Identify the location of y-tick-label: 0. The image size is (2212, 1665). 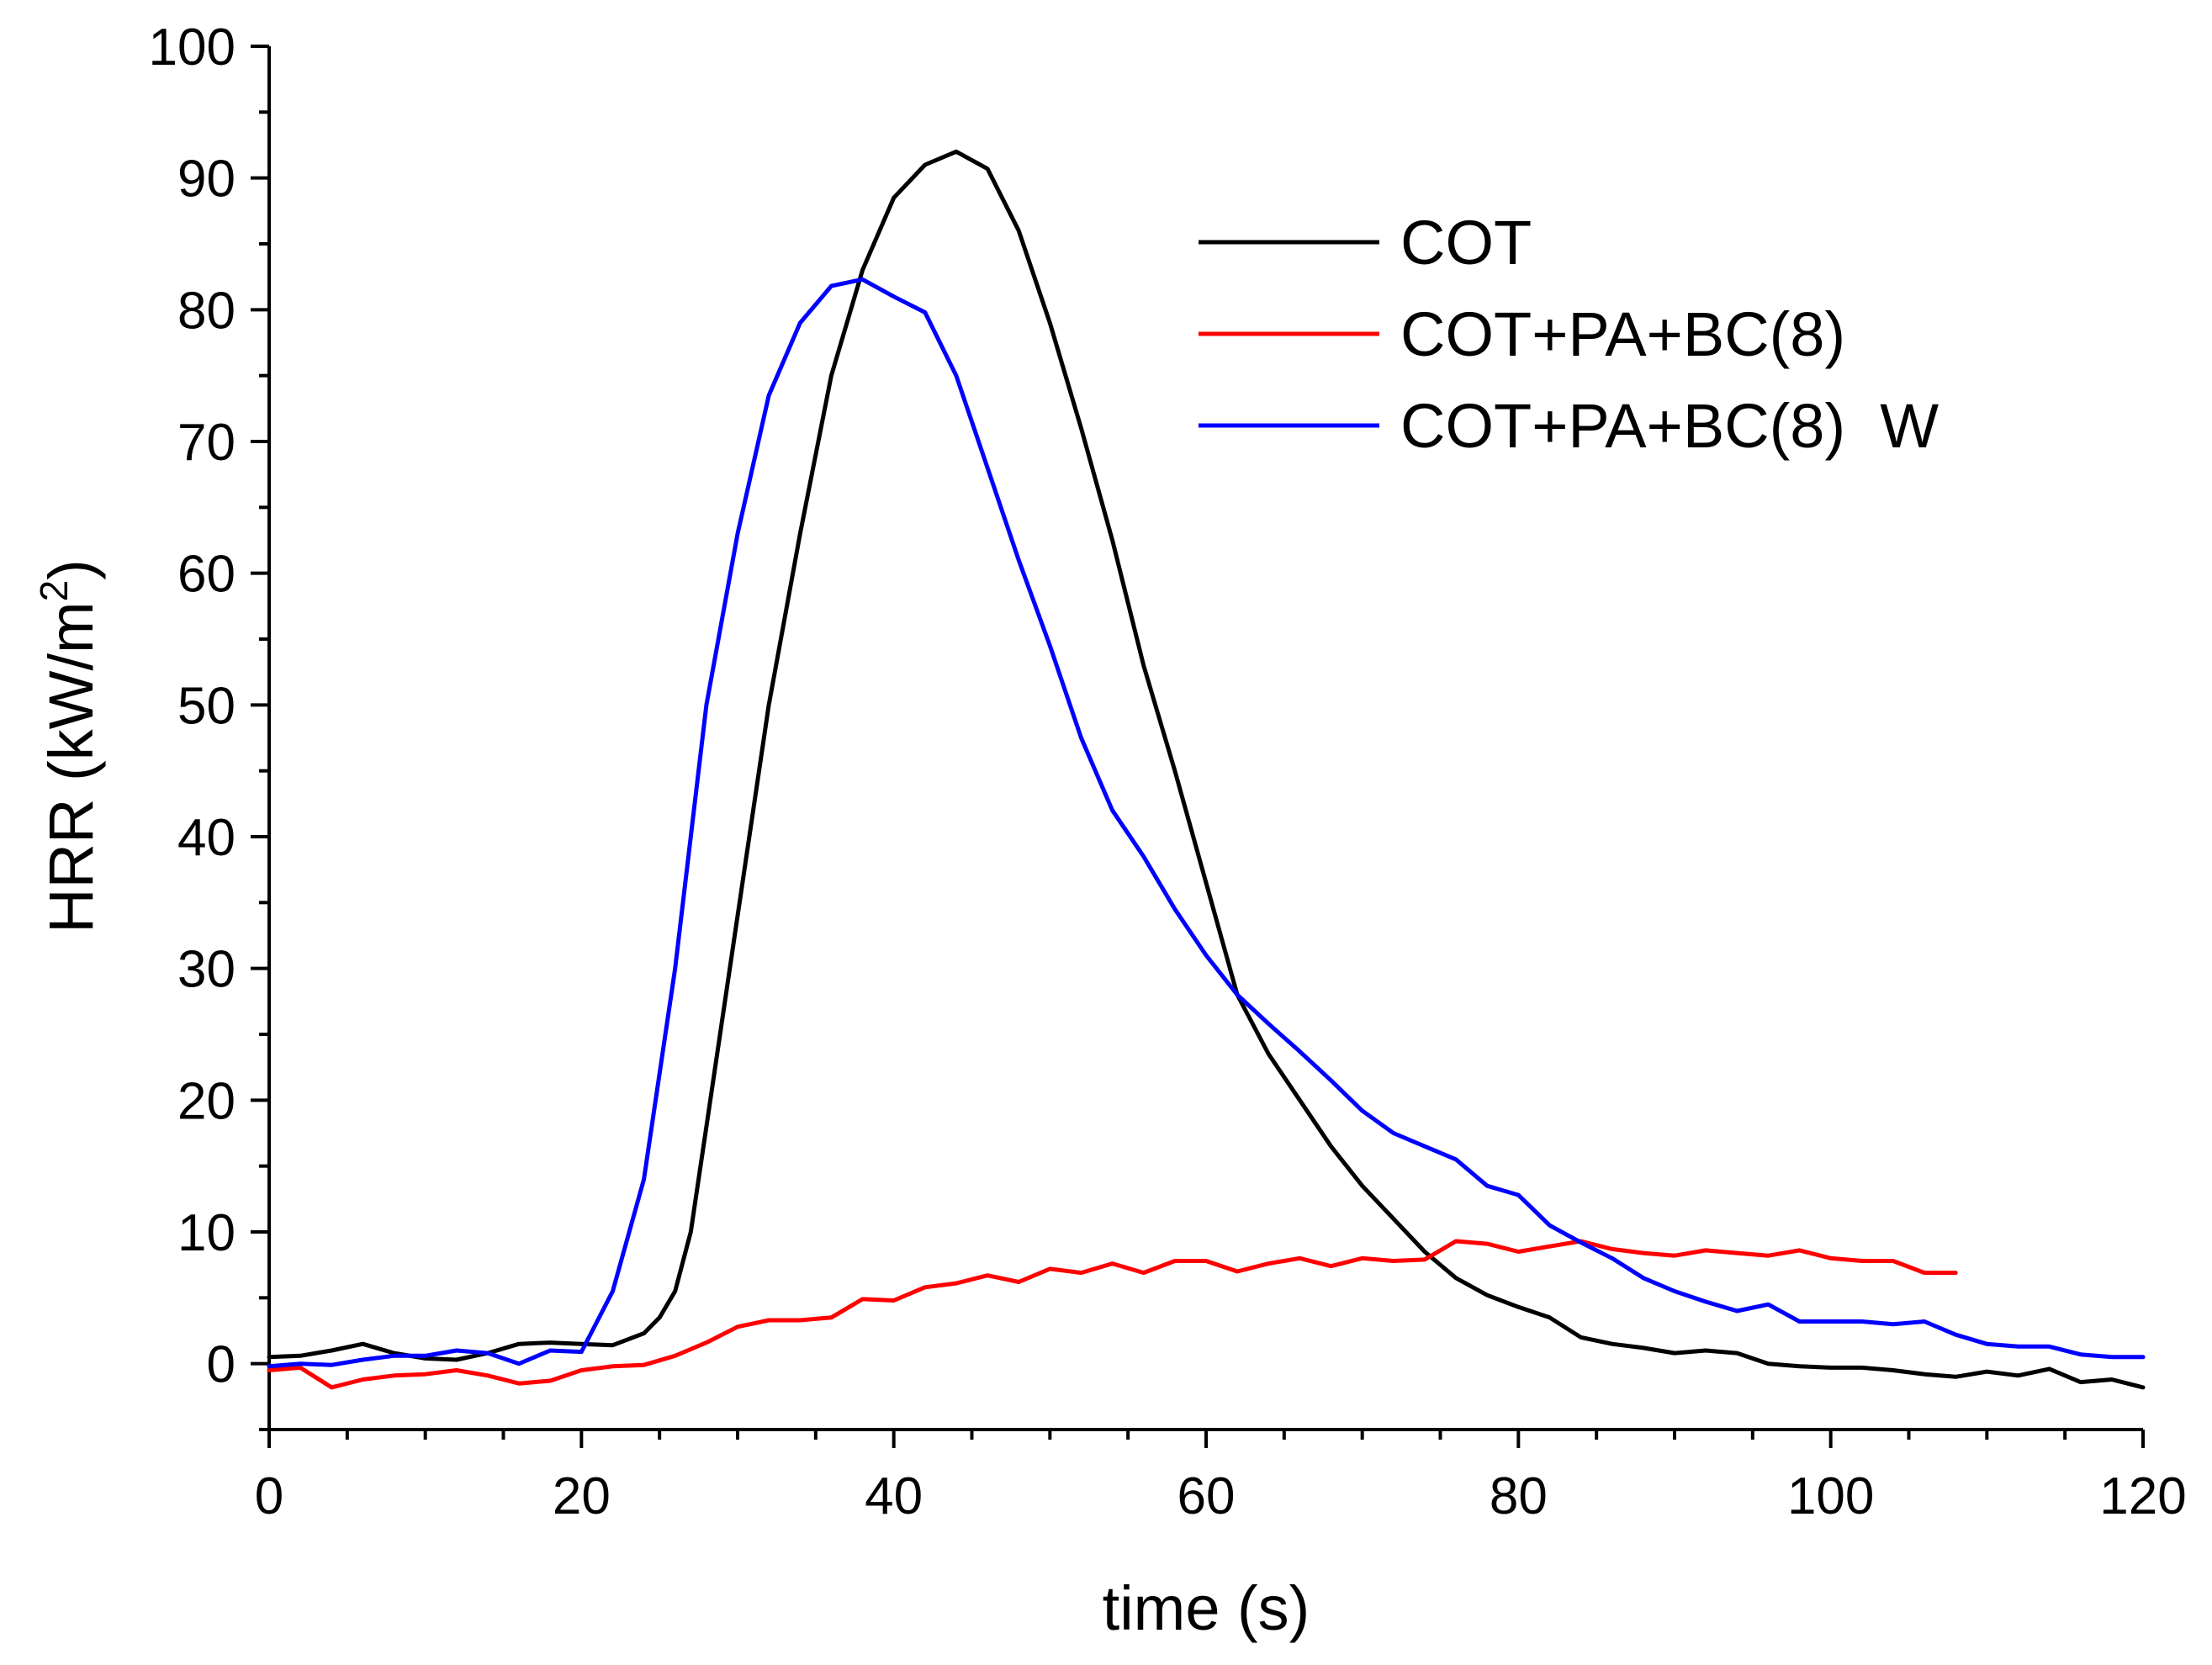
(221, 1365).